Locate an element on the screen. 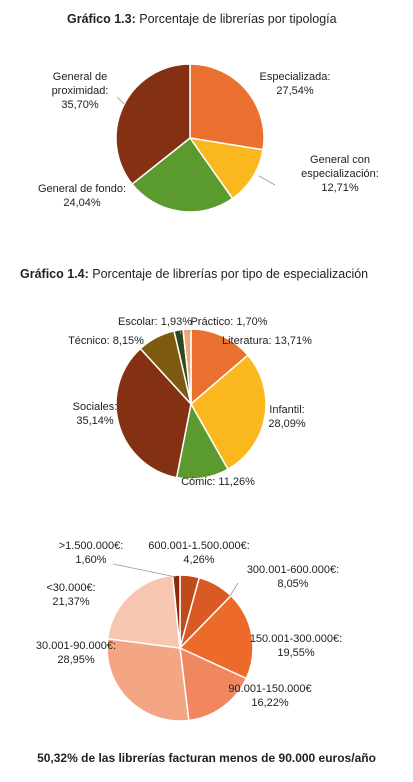 The image size is (413, 782). pie-2-label-2: Infantil: 28,09% is located at coordinates (287, 417).